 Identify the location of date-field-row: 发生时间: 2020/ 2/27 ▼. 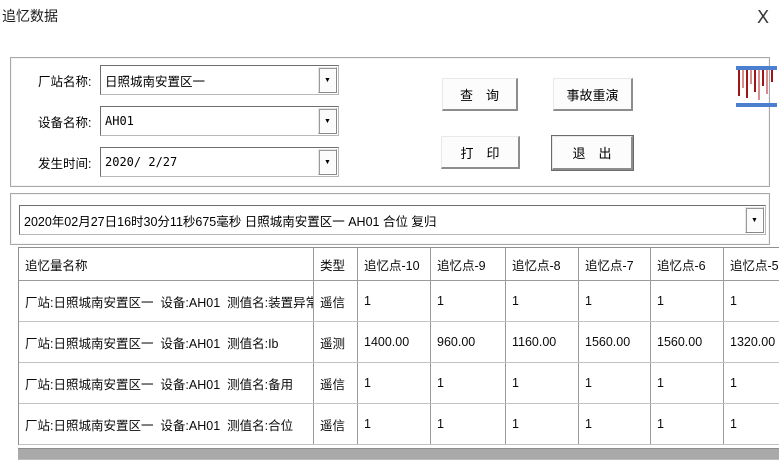
(188, 162).